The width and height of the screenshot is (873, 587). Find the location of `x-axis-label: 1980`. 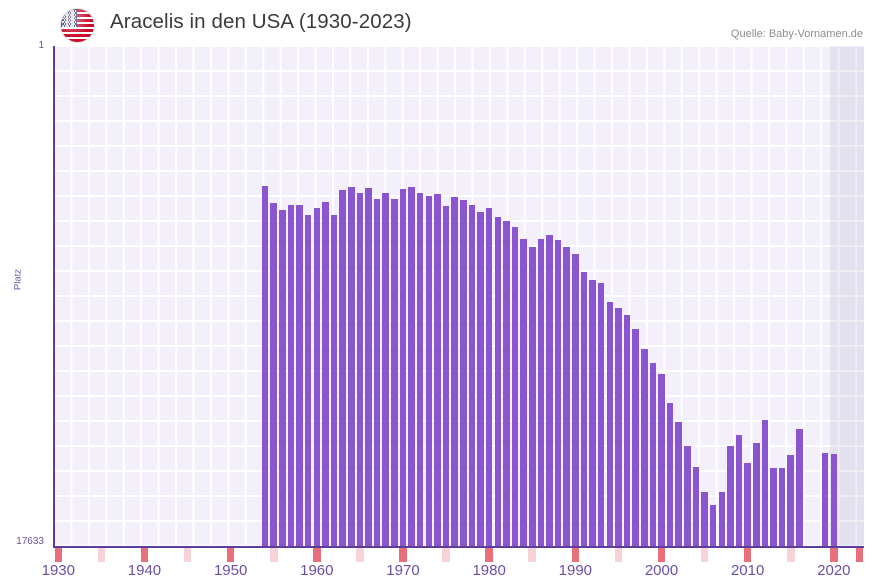

x-axis-label: 1980 is located at coordinates (489, 570).